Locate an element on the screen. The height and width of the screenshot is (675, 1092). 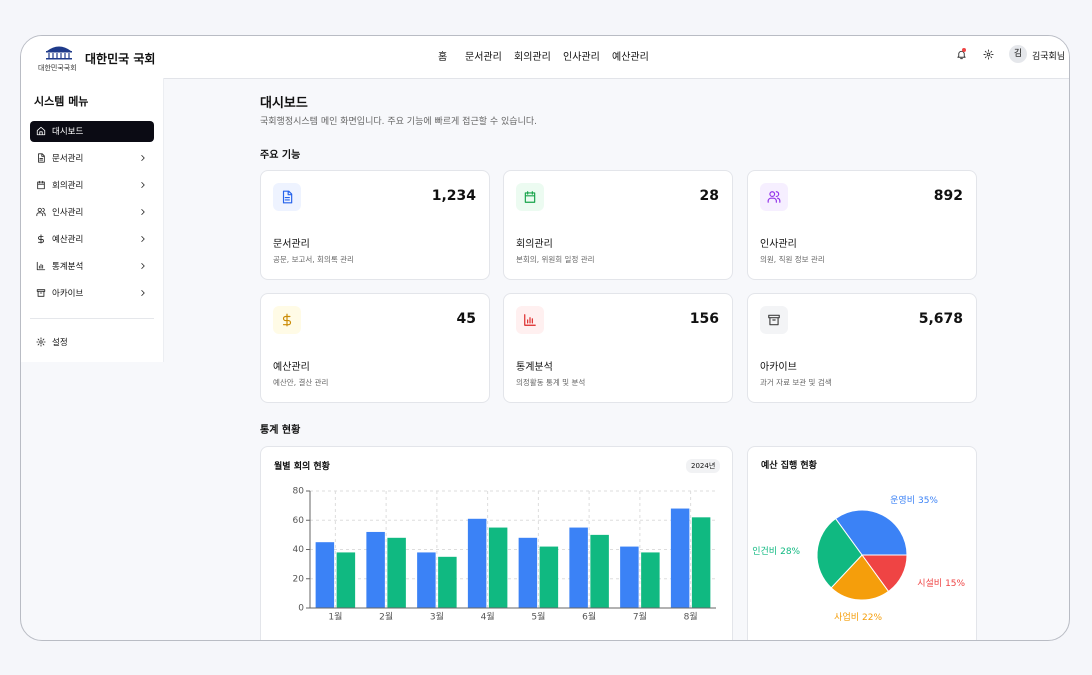
menu-item: 설정 is located at coordinates (60, 343).